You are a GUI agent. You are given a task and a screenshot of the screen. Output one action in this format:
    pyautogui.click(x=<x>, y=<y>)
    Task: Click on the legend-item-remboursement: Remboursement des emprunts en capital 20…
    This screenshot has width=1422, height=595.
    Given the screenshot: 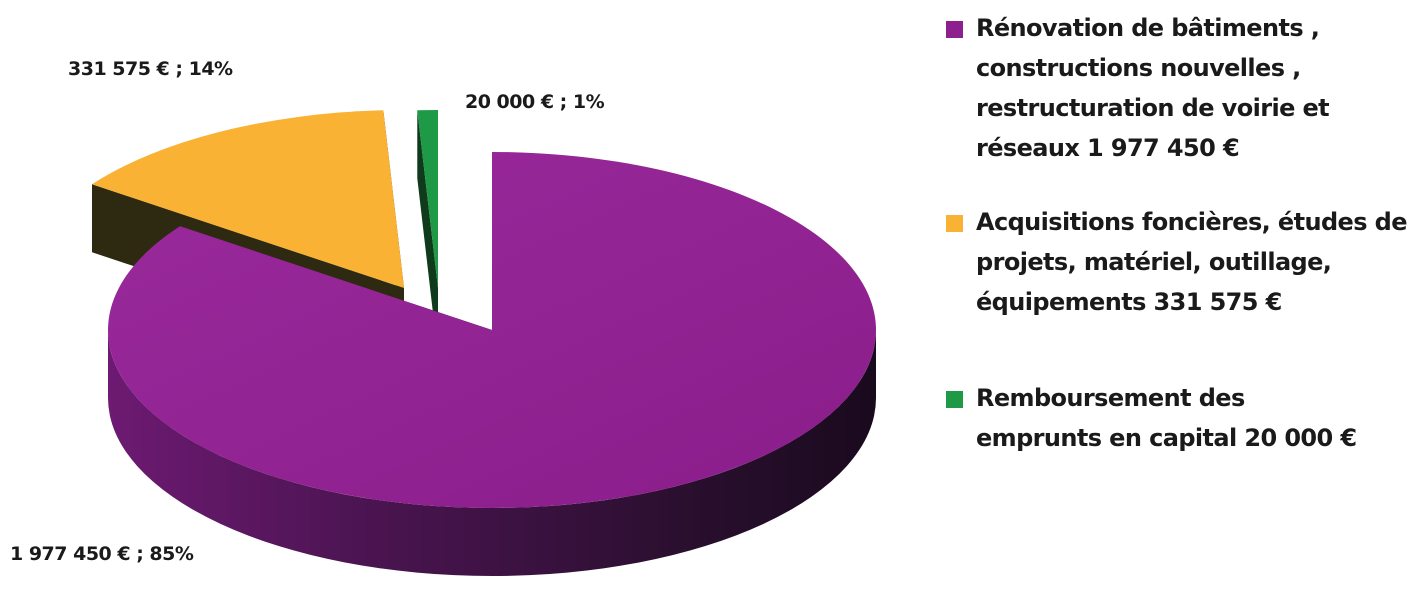 What is the action you would take?
    pyautogui.click(x=1180, y=418)
    